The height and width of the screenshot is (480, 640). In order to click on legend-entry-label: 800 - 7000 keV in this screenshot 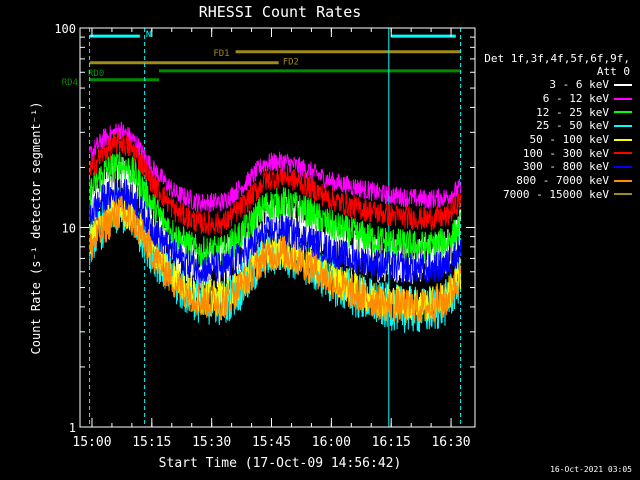, I will do `click(562, 181)`.